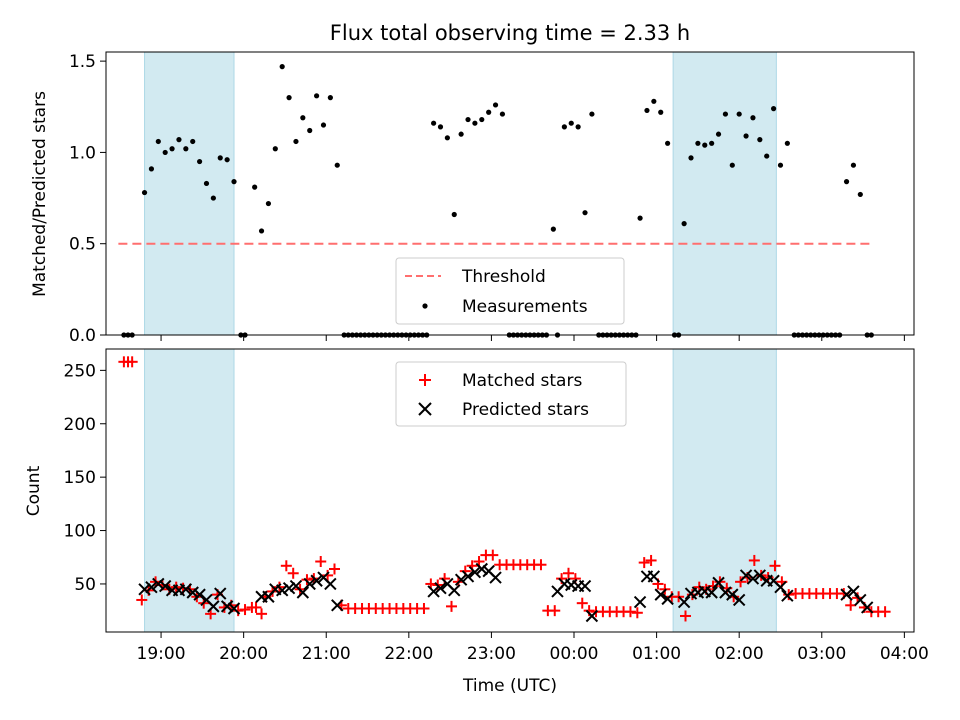 The image size is (960, 720). I want to click on predicted-stars-points, so click(506, 592).